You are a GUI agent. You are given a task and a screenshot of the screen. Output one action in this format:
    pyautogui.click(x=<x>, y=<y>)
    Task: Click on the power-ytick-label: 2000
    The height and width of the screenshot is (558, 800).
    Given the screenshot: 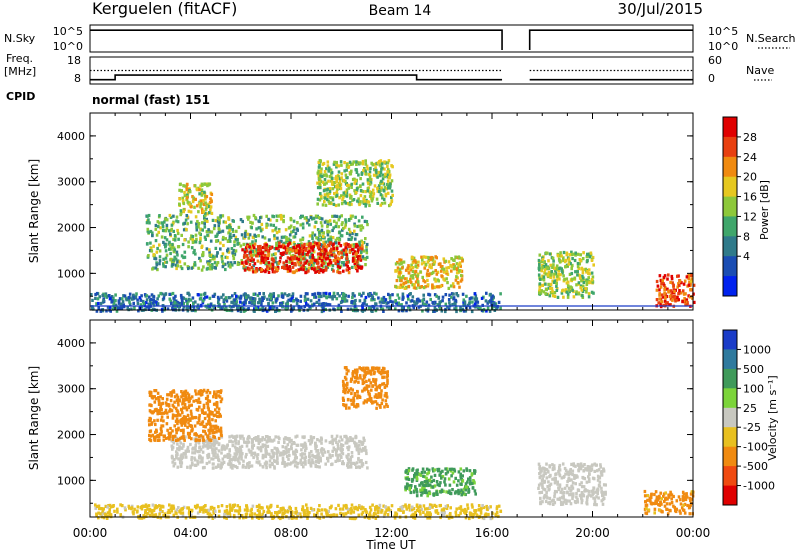 What is the action you would take?
    pyautogui.click(x=71, y=228)
    